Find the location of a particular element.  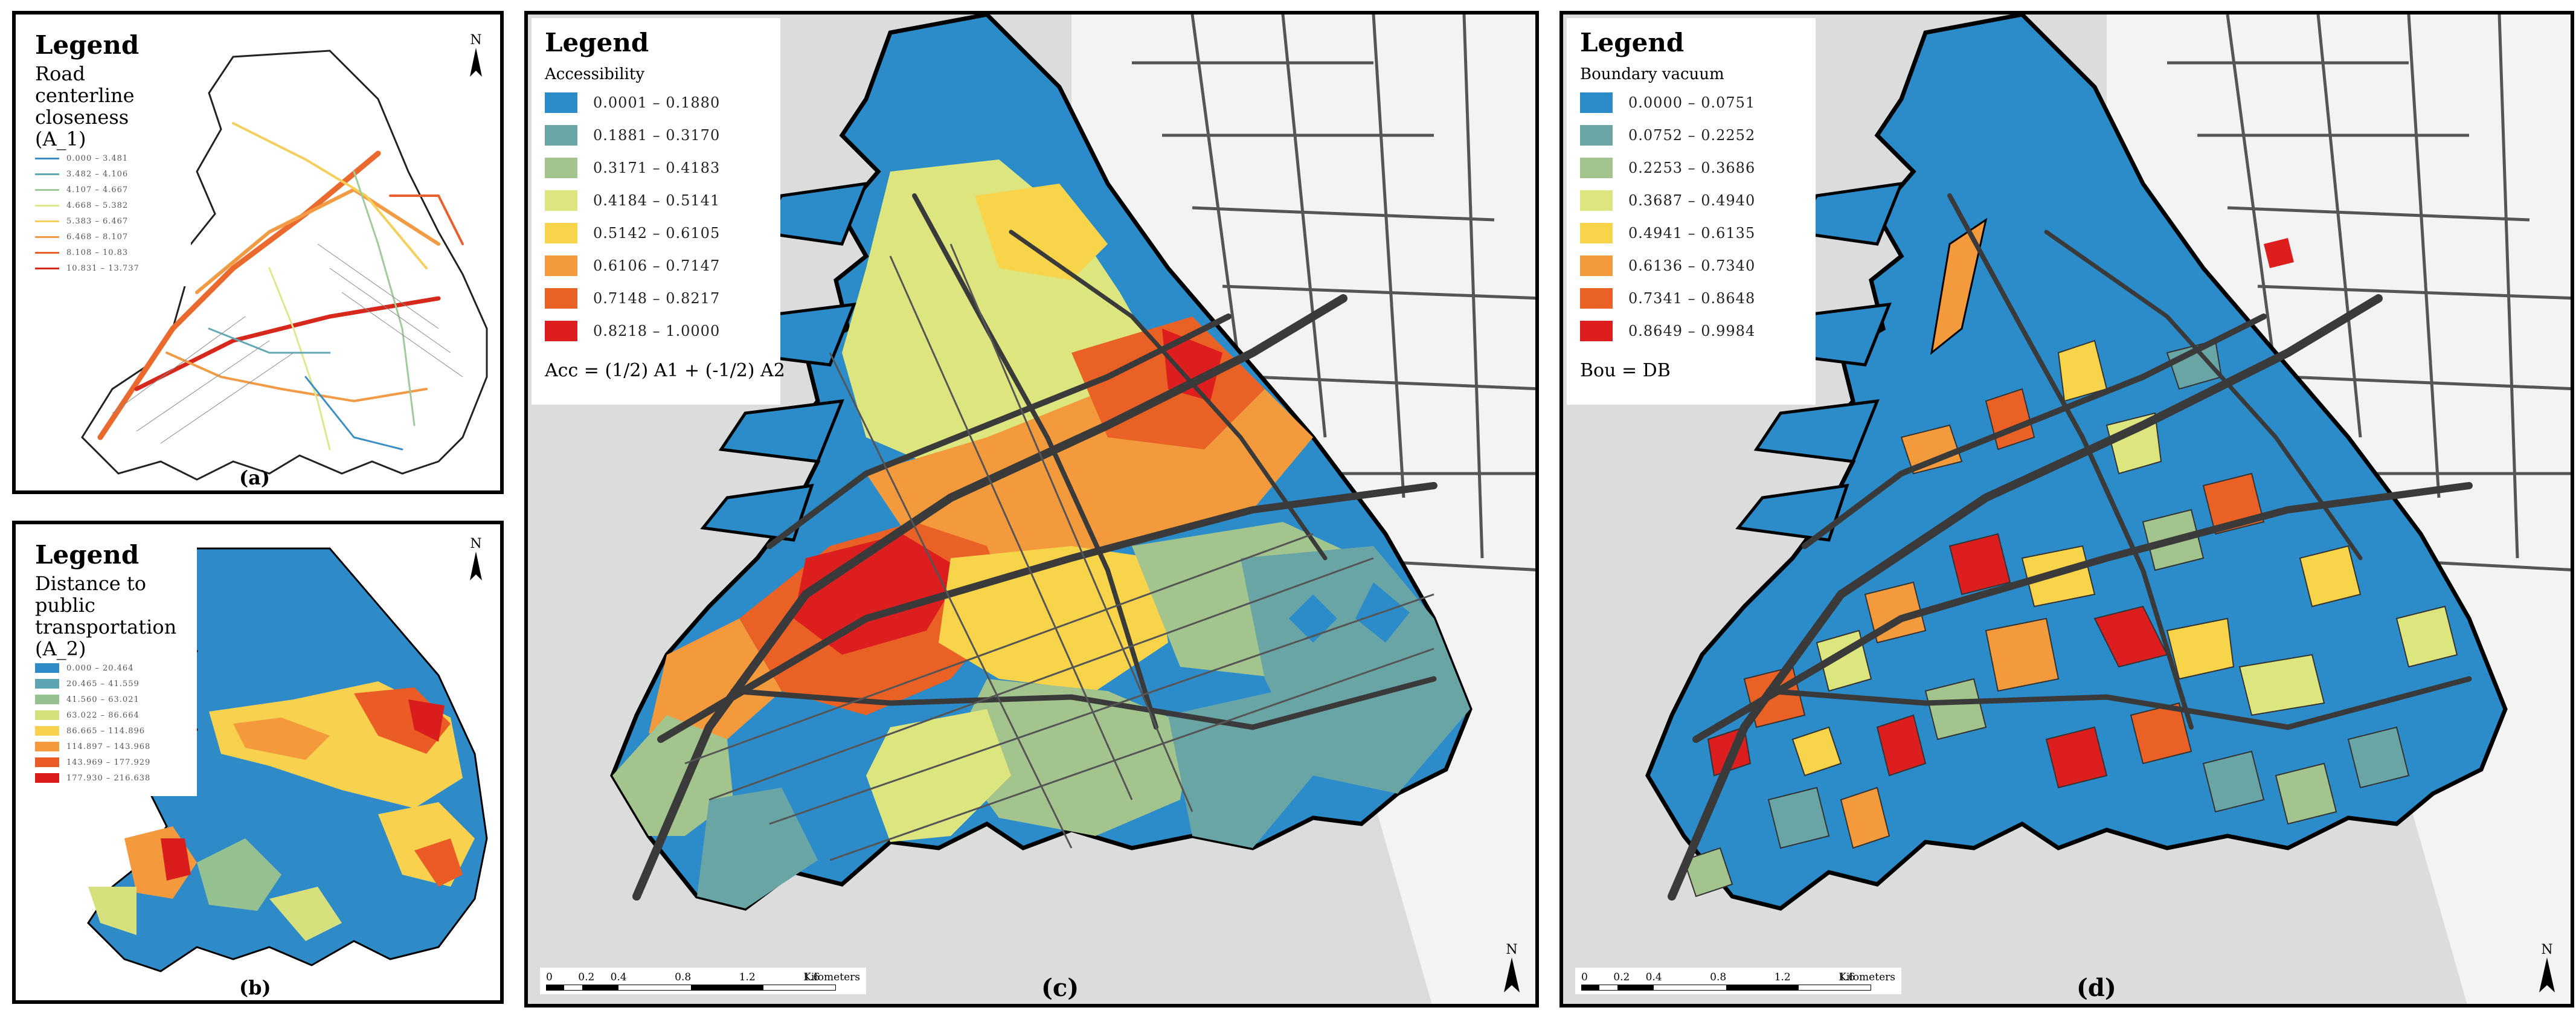

legend-class-row: 0.6106 – 0.7147 is located at coordinates (656, 265).